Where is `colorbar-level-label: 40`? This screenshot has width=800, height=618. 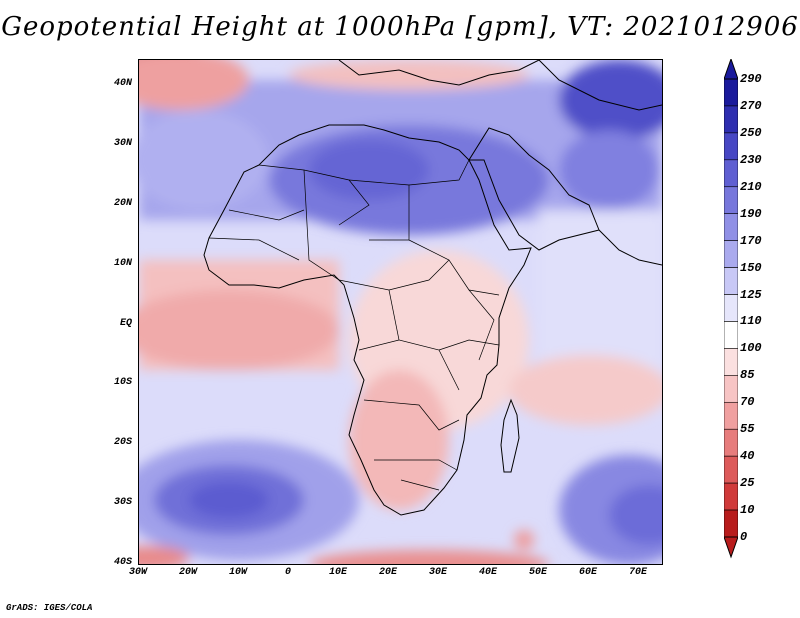
colorbar-level-label: 40 is located at coordinates (747, 456).